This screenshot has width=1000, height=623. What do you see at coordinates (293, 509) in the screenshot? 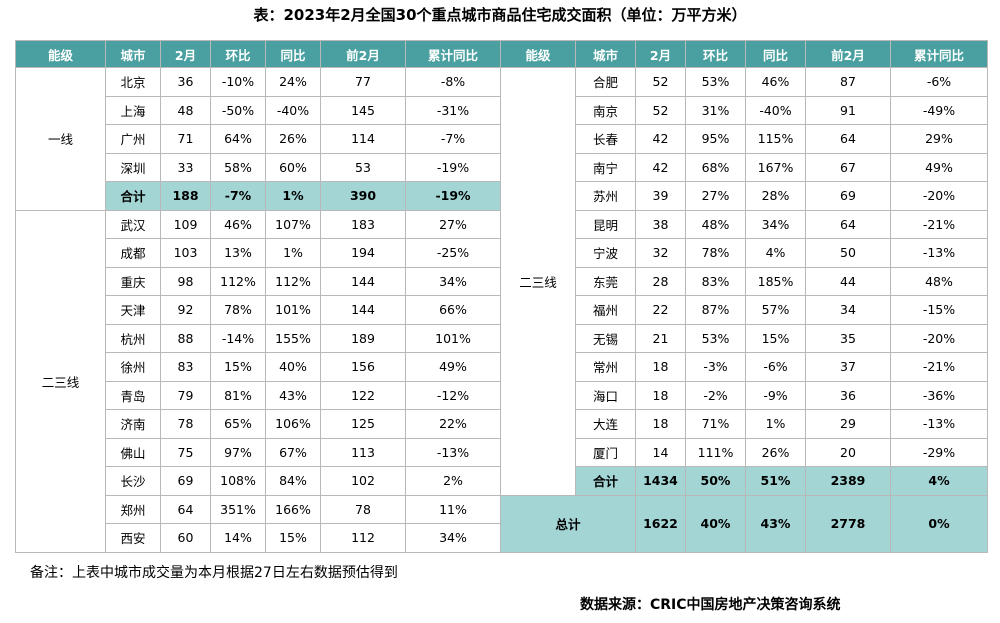
I see `cell: 166%` at bounding box center [293, 509].